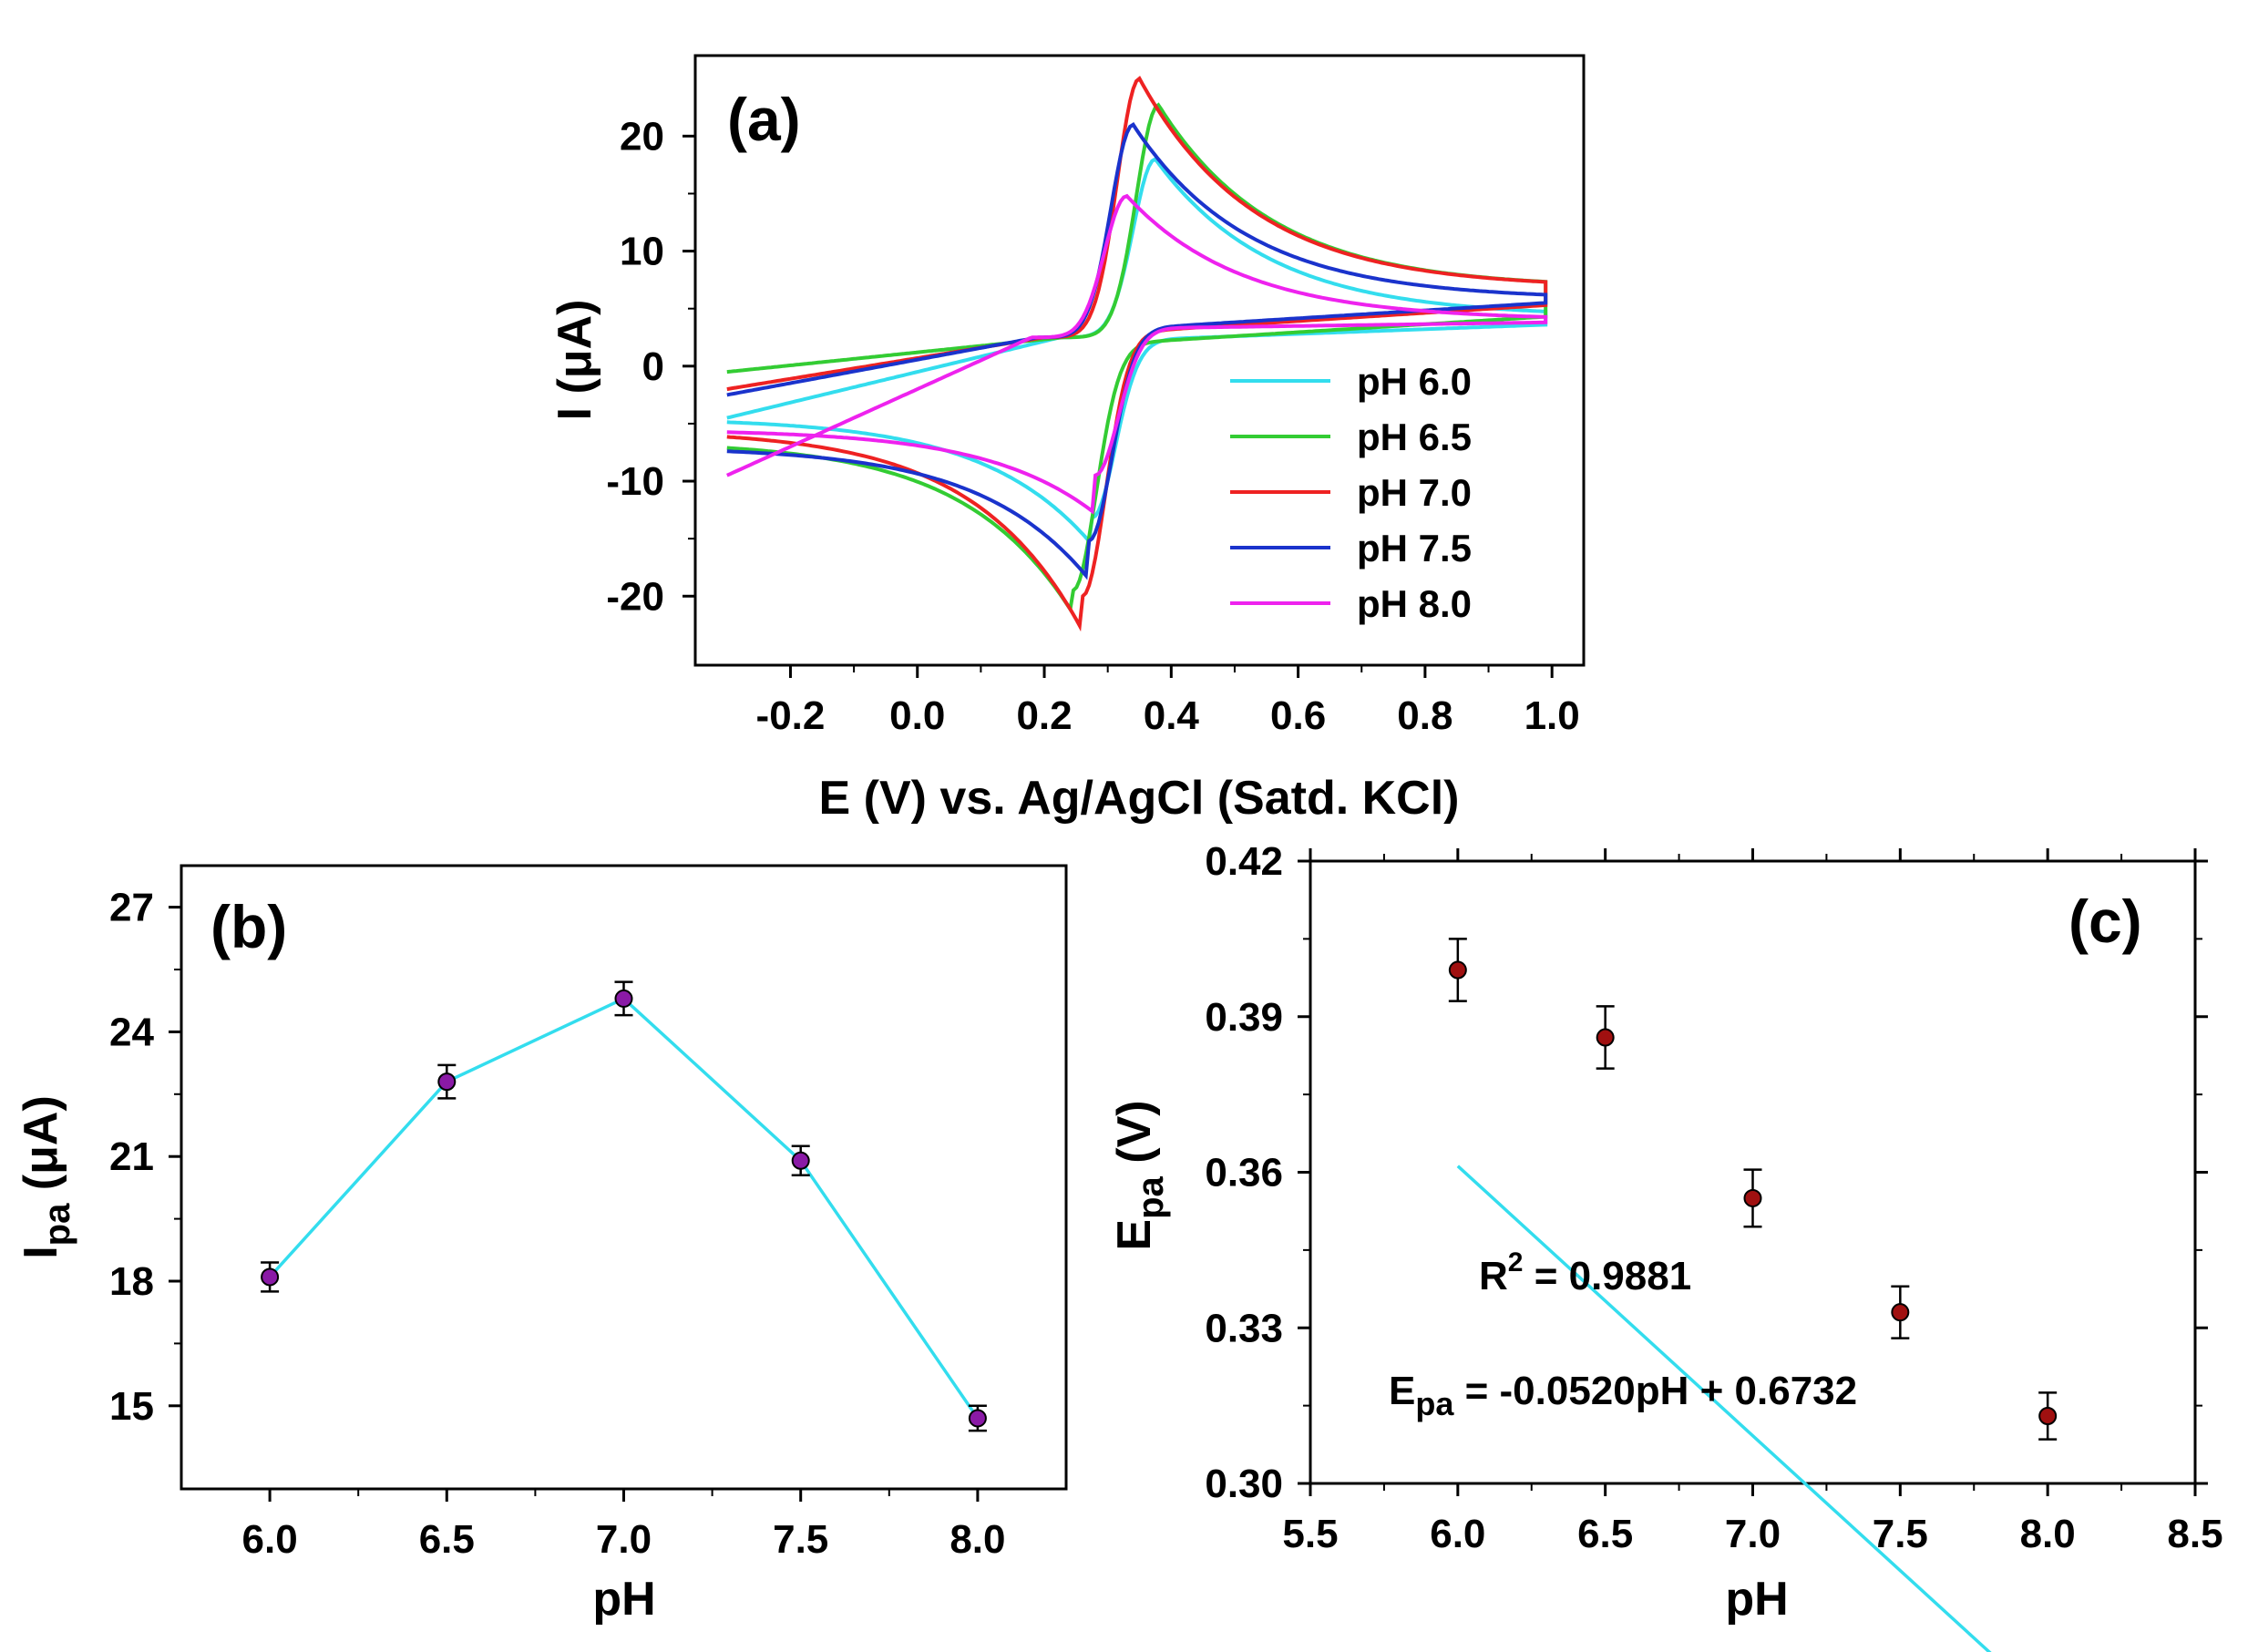 This screenshot has height=1652, width=2248. Describe the element at coordinates (1900, 1534) in the screenshot. I see `panel-c-x-tick-label: 7.5` at that location.